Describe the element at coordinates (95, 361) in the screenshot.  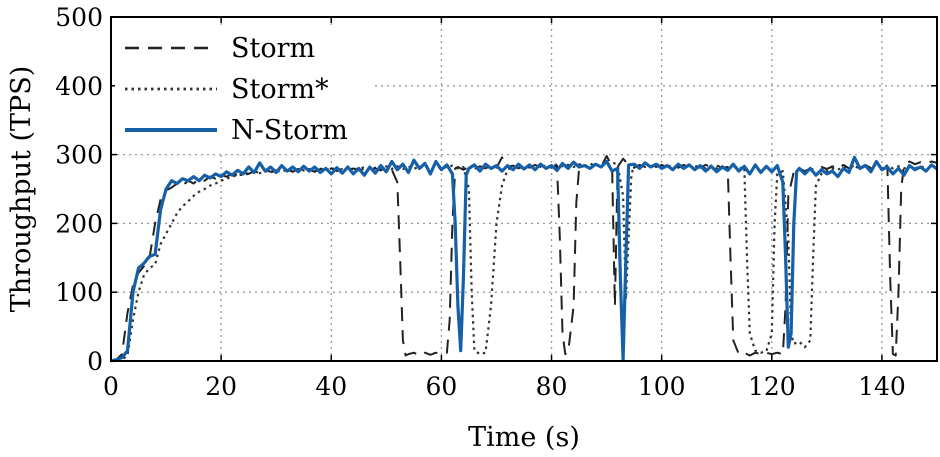
I see `y-tick-label: 0` at that location.